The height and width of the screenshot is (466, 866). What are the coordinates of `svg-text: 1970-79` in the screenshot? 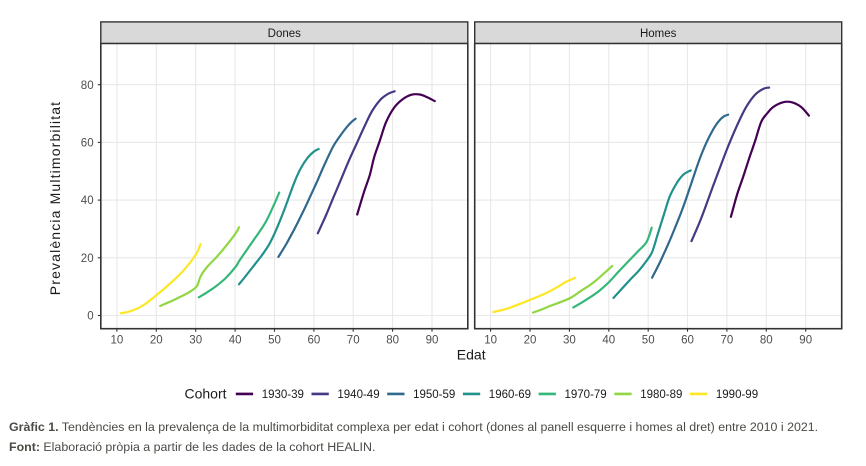 It's located at (586, 395).